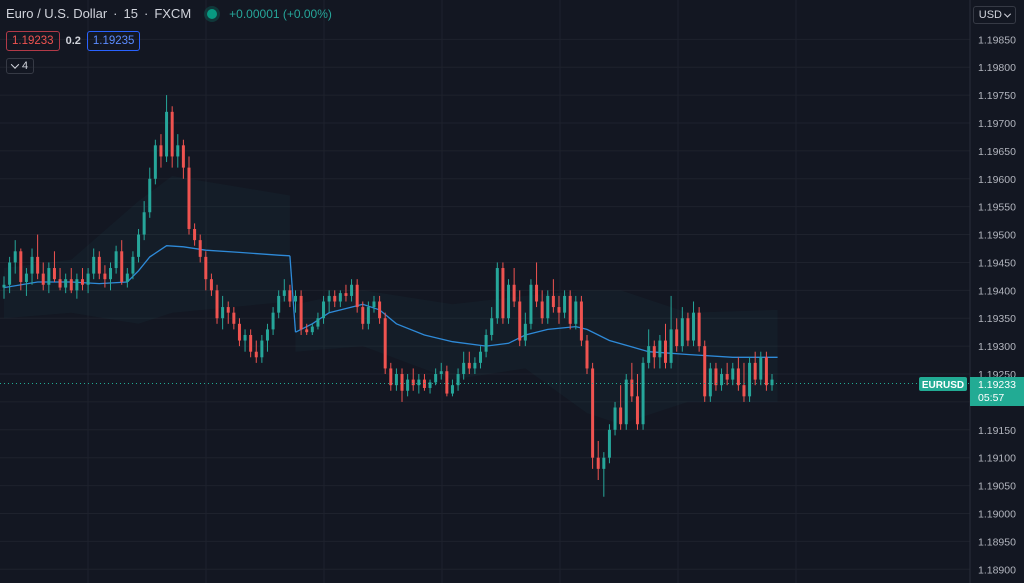 This screenshot has width=1024, height=583. Describe the element at coordinates (994, 15) in the screenshot. I see `currency-selector: USD` at that location.